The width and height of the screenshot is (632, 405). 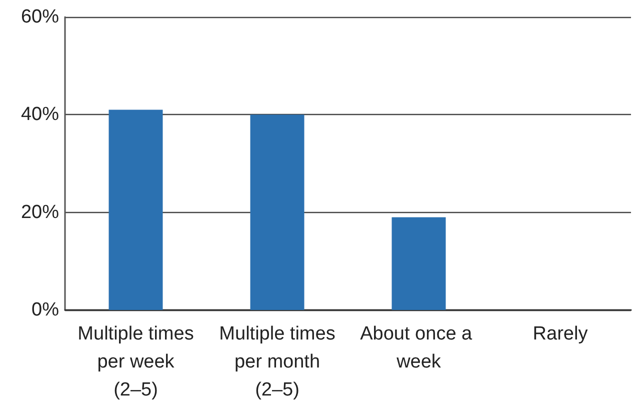 What do you see at coordinates (40, 212) in the screenshot?
I see `y-tick-label: 20%` at bounding box center [40, 212].